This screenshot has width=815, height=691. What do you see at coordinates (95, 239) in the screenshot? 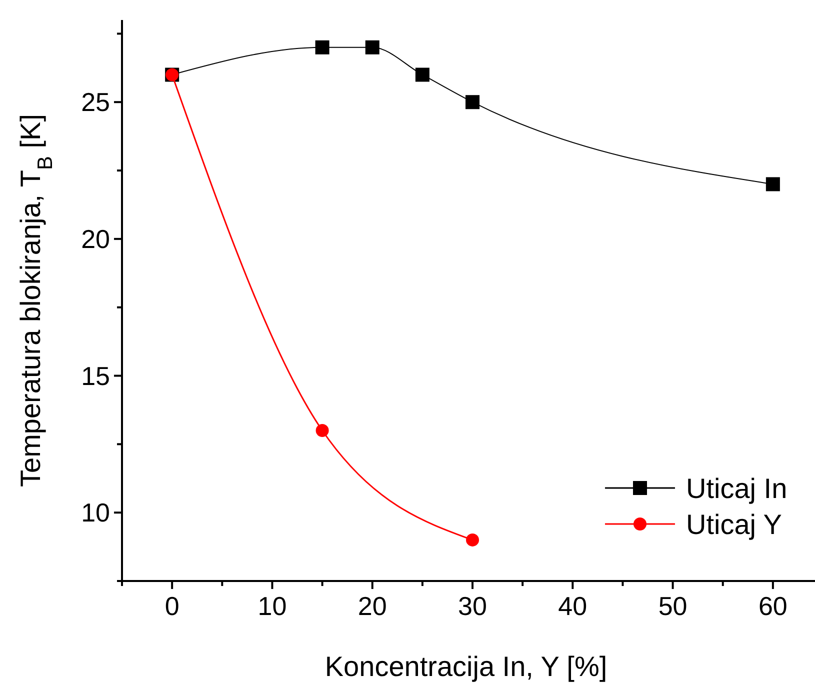
I see `y-tick-label: 20` at bounding box center [95, 239].